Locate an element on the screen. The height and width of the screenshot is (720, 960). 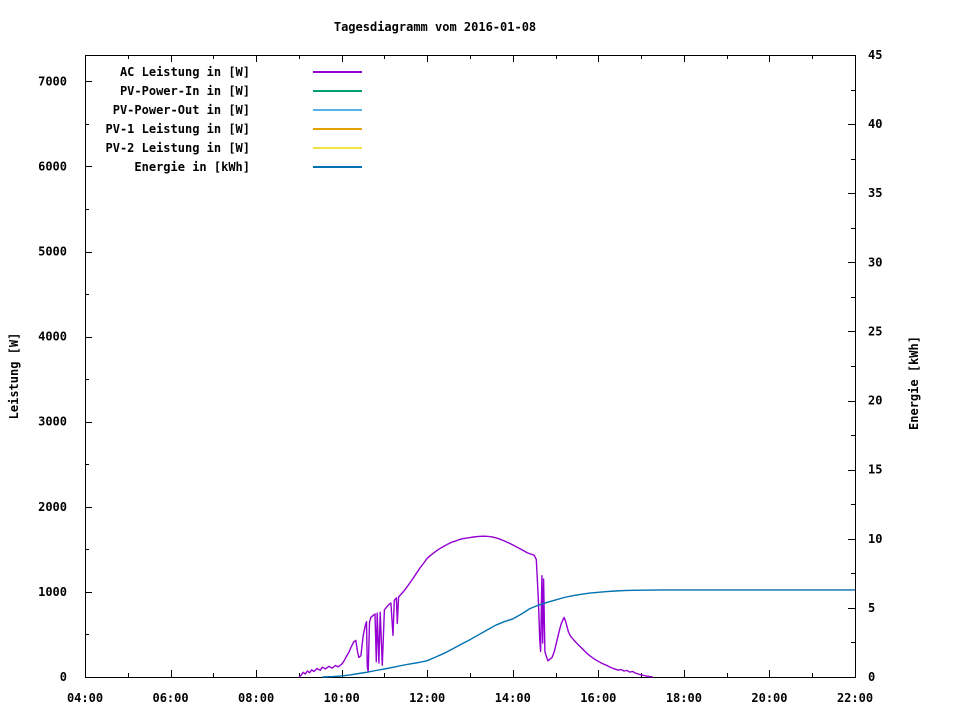
y-left-tick-label: 1000 is located at coordinates (52, 592).